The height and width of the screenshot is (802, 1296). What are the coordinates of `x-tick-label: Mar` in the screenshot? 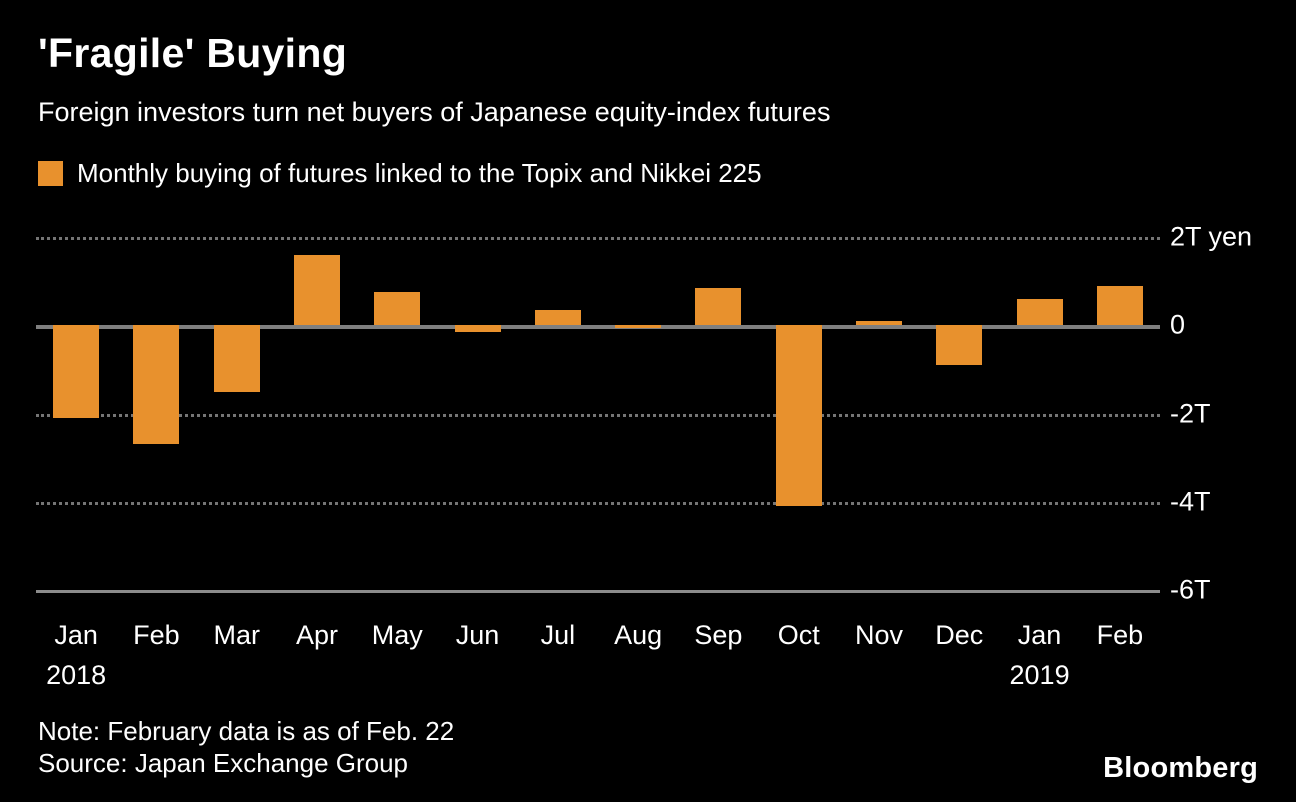 It's located at (236, 635).